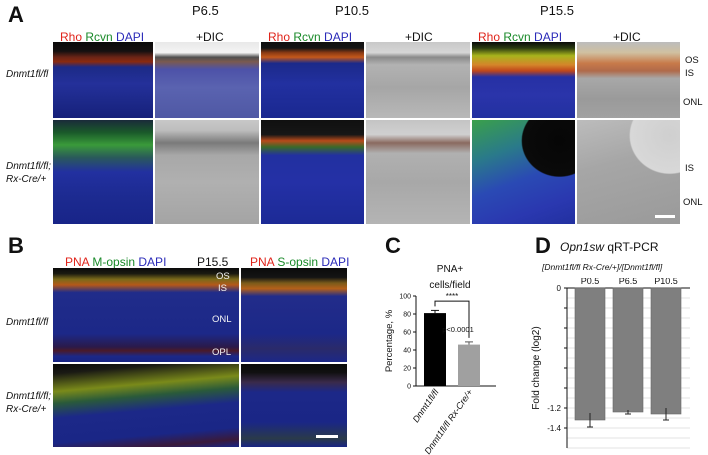 This screenshot has width=708, height=455. Describe the element at coordinates (452, 319) in the screenshot. I see `chart-c-significance-bracket` at that location.